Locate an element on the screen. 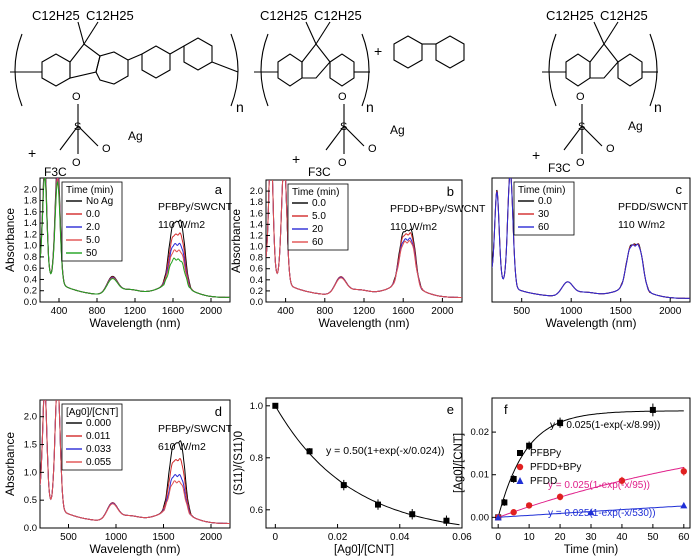 The image size is (697, 559). y-tick-label-e-1: 0.8 is located at coordinates (256, 458).